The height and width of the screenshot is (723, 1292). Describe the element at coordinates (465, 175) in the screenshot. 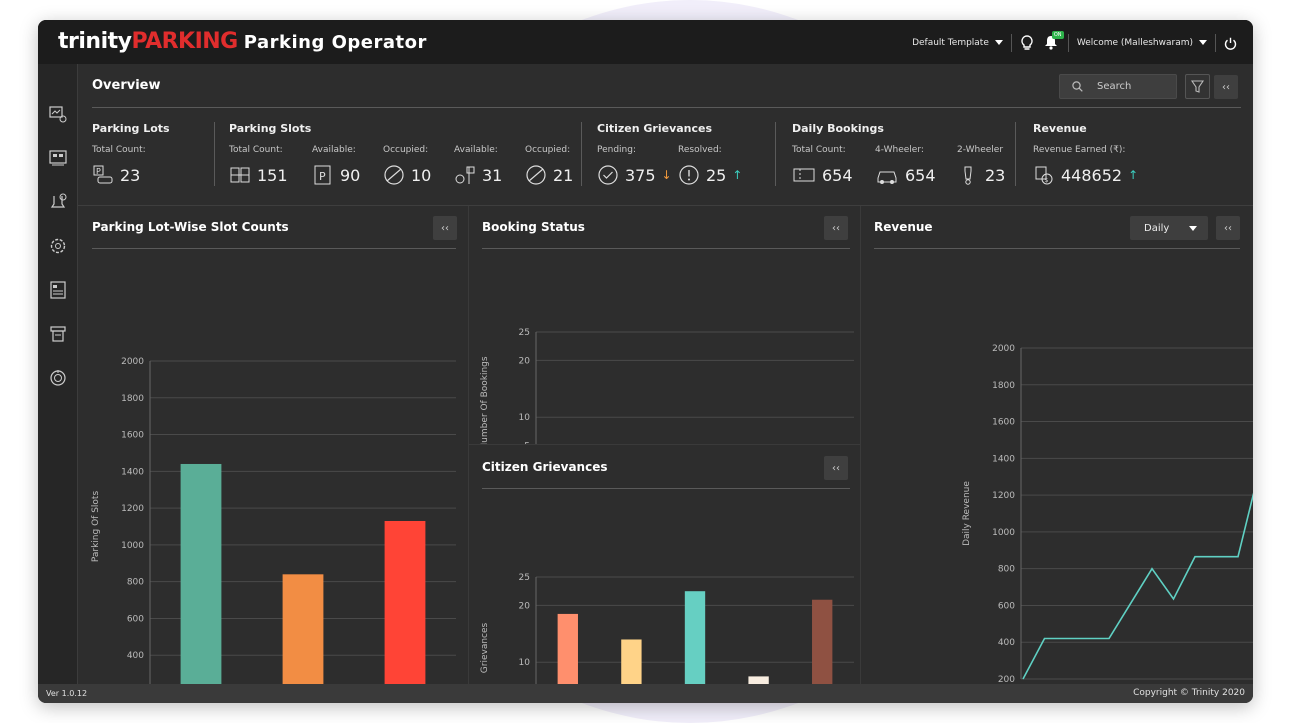

I see `bike-parking-icon` at that location.